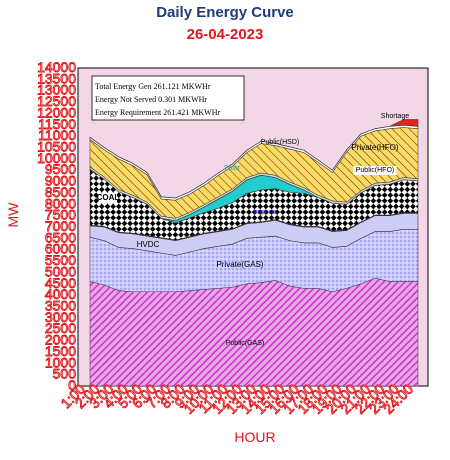 Image resolution: width=450 pixels, height=460 pixels. I want to click on y-tick-label: 5000, so click(60, 271).